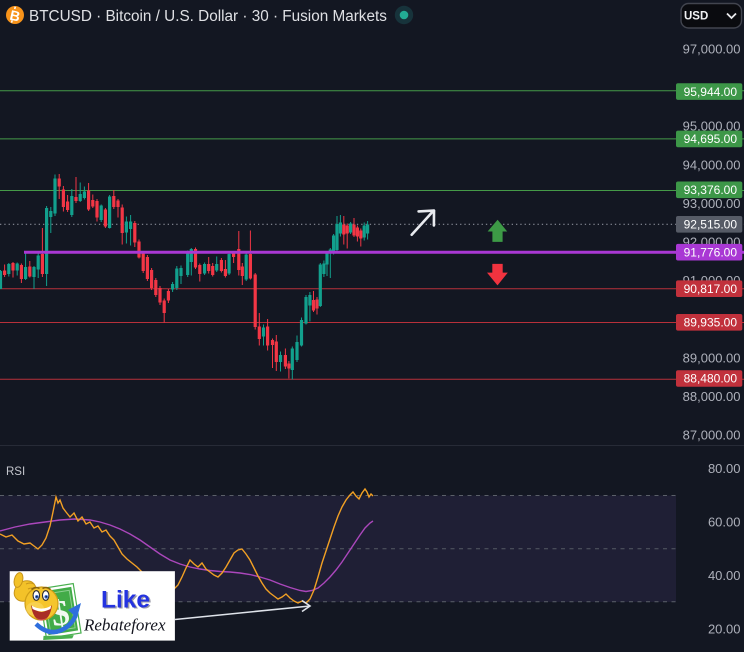 The width and height of the screenshot is (744, 652). I want to click on svg-text: 97,000.00, so click(712, 49).